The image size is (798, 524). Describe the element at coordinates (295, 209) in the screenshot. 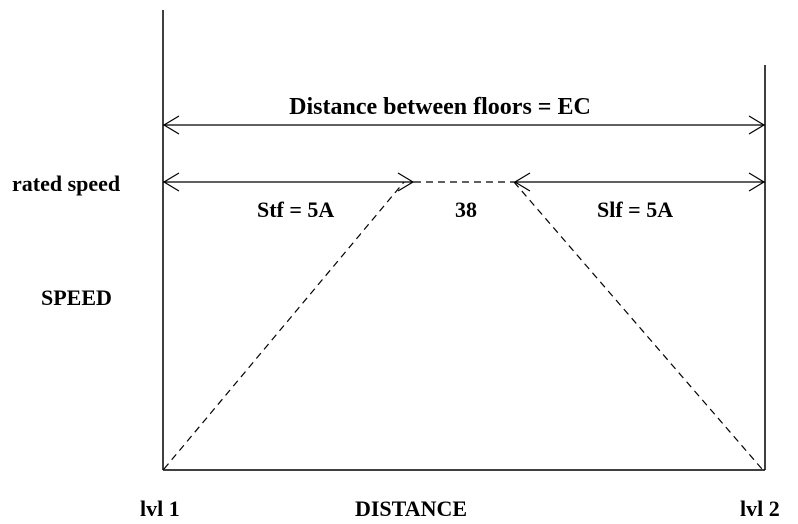

I see `accel-distance-label: Stf = 5A` at that location.